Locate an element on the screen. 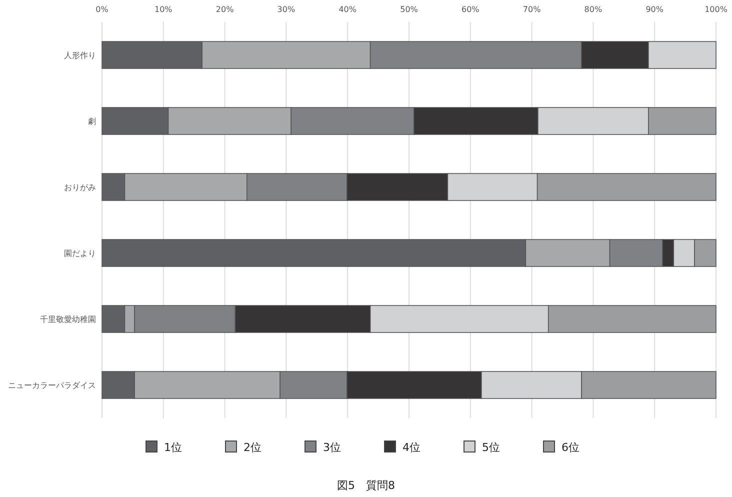 The image size is (732, 497). x-tick-label: 20% is located at coordinates (225, 9).